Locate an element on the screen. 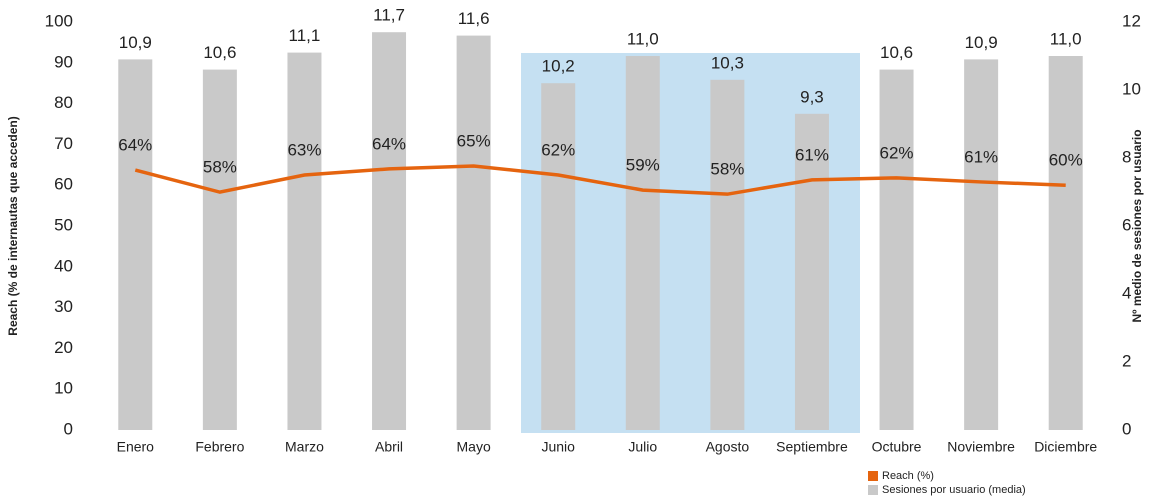  y-tick-label: 100 is located at coordinates (59, 20).